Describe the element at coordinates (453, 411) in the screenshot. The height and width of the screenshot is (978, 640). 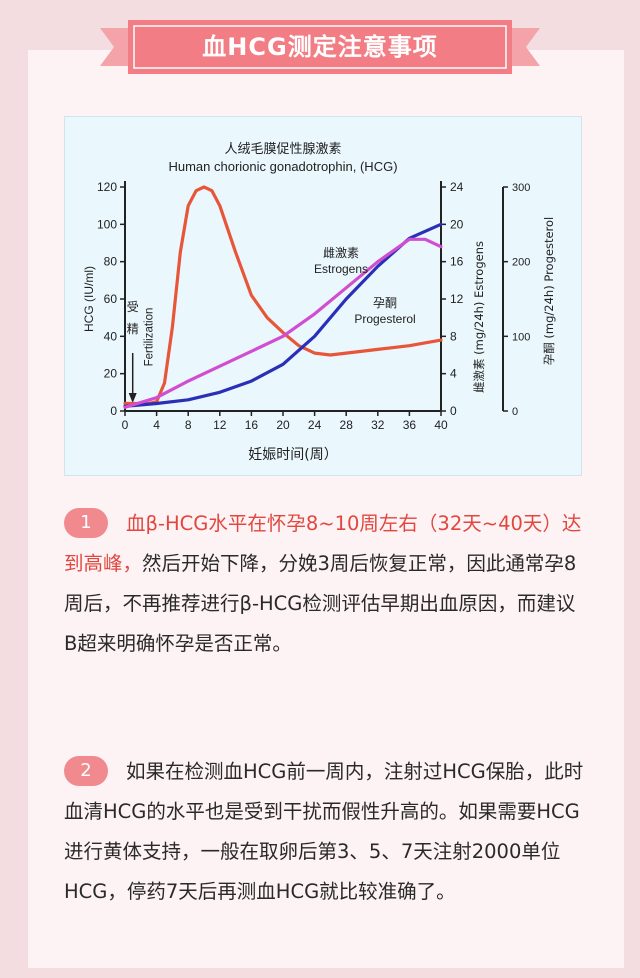
I see `y-right-estrogen-tick-label: 0` at that location.